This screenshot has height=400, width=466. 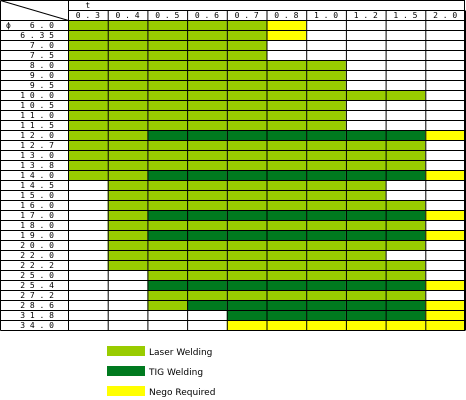 What do you see at coordinates (87, 5) in the screenshot?
I see `thickness-symbol: t` at bounding box center [87, 5].